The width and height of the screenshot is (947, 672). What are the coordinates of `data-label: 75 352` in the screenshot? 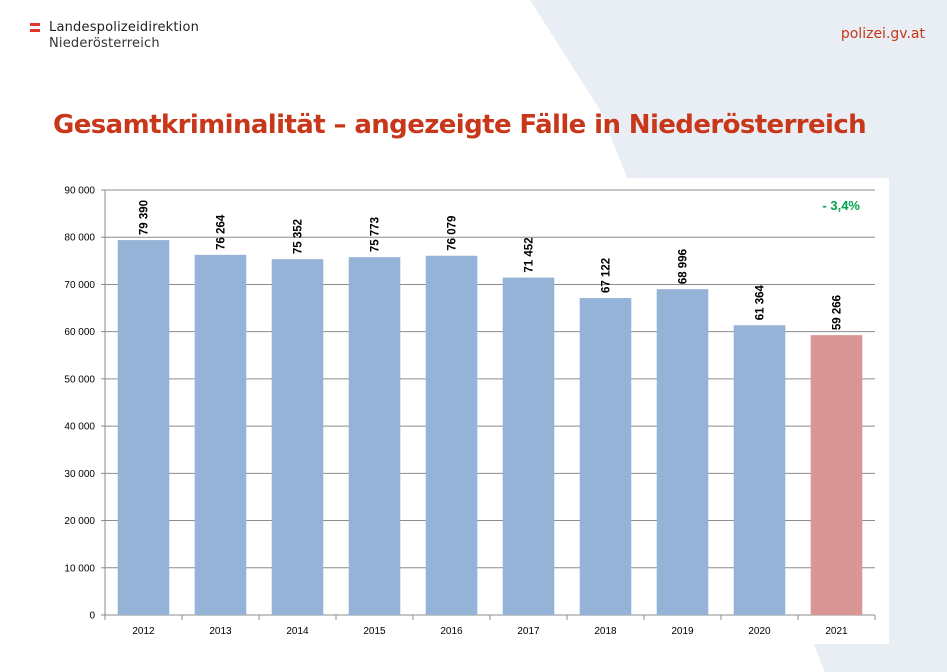 It's located at (299, 236).